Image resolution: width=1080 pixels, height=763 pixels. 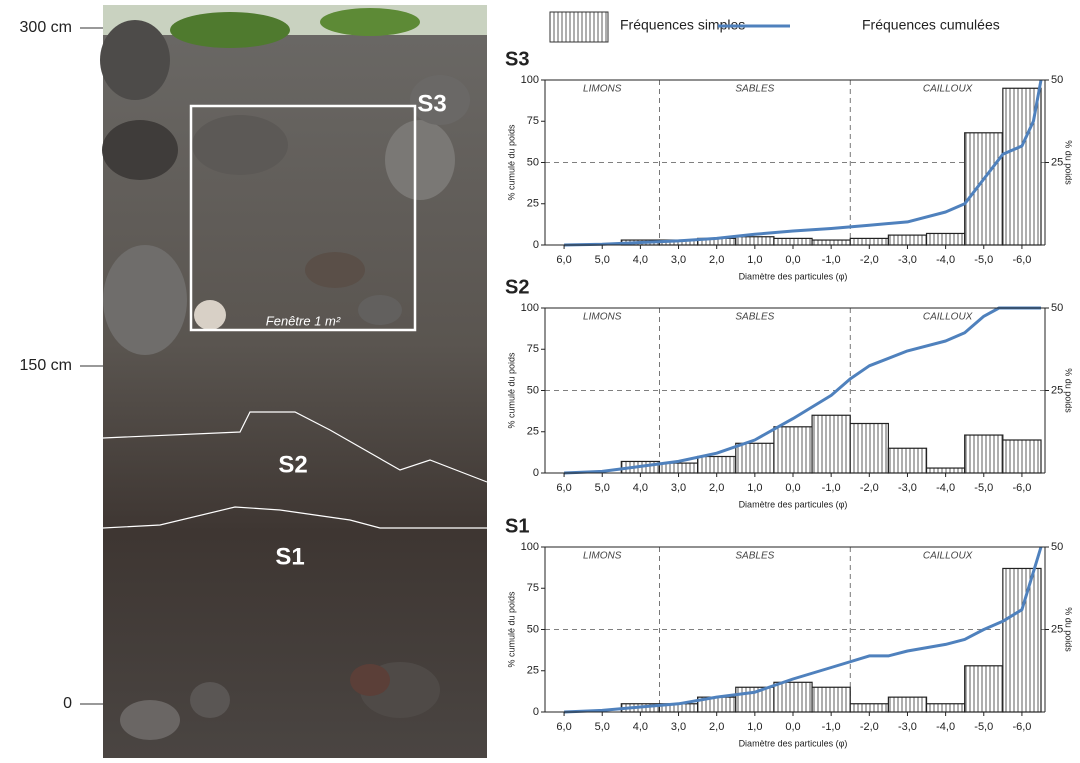 I want to click on legend-label: Fréquences simples, so click(x=682, y=25).